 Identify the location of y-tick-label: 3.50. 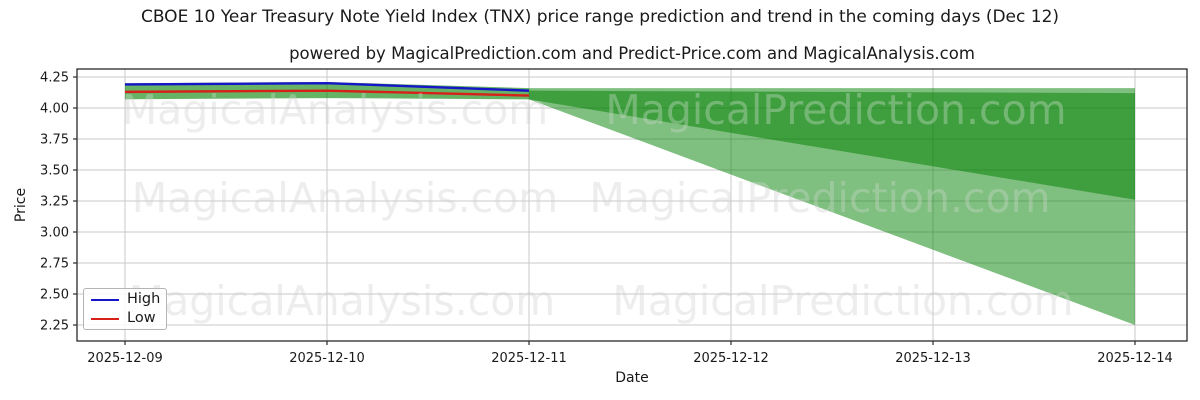
(54, 171).